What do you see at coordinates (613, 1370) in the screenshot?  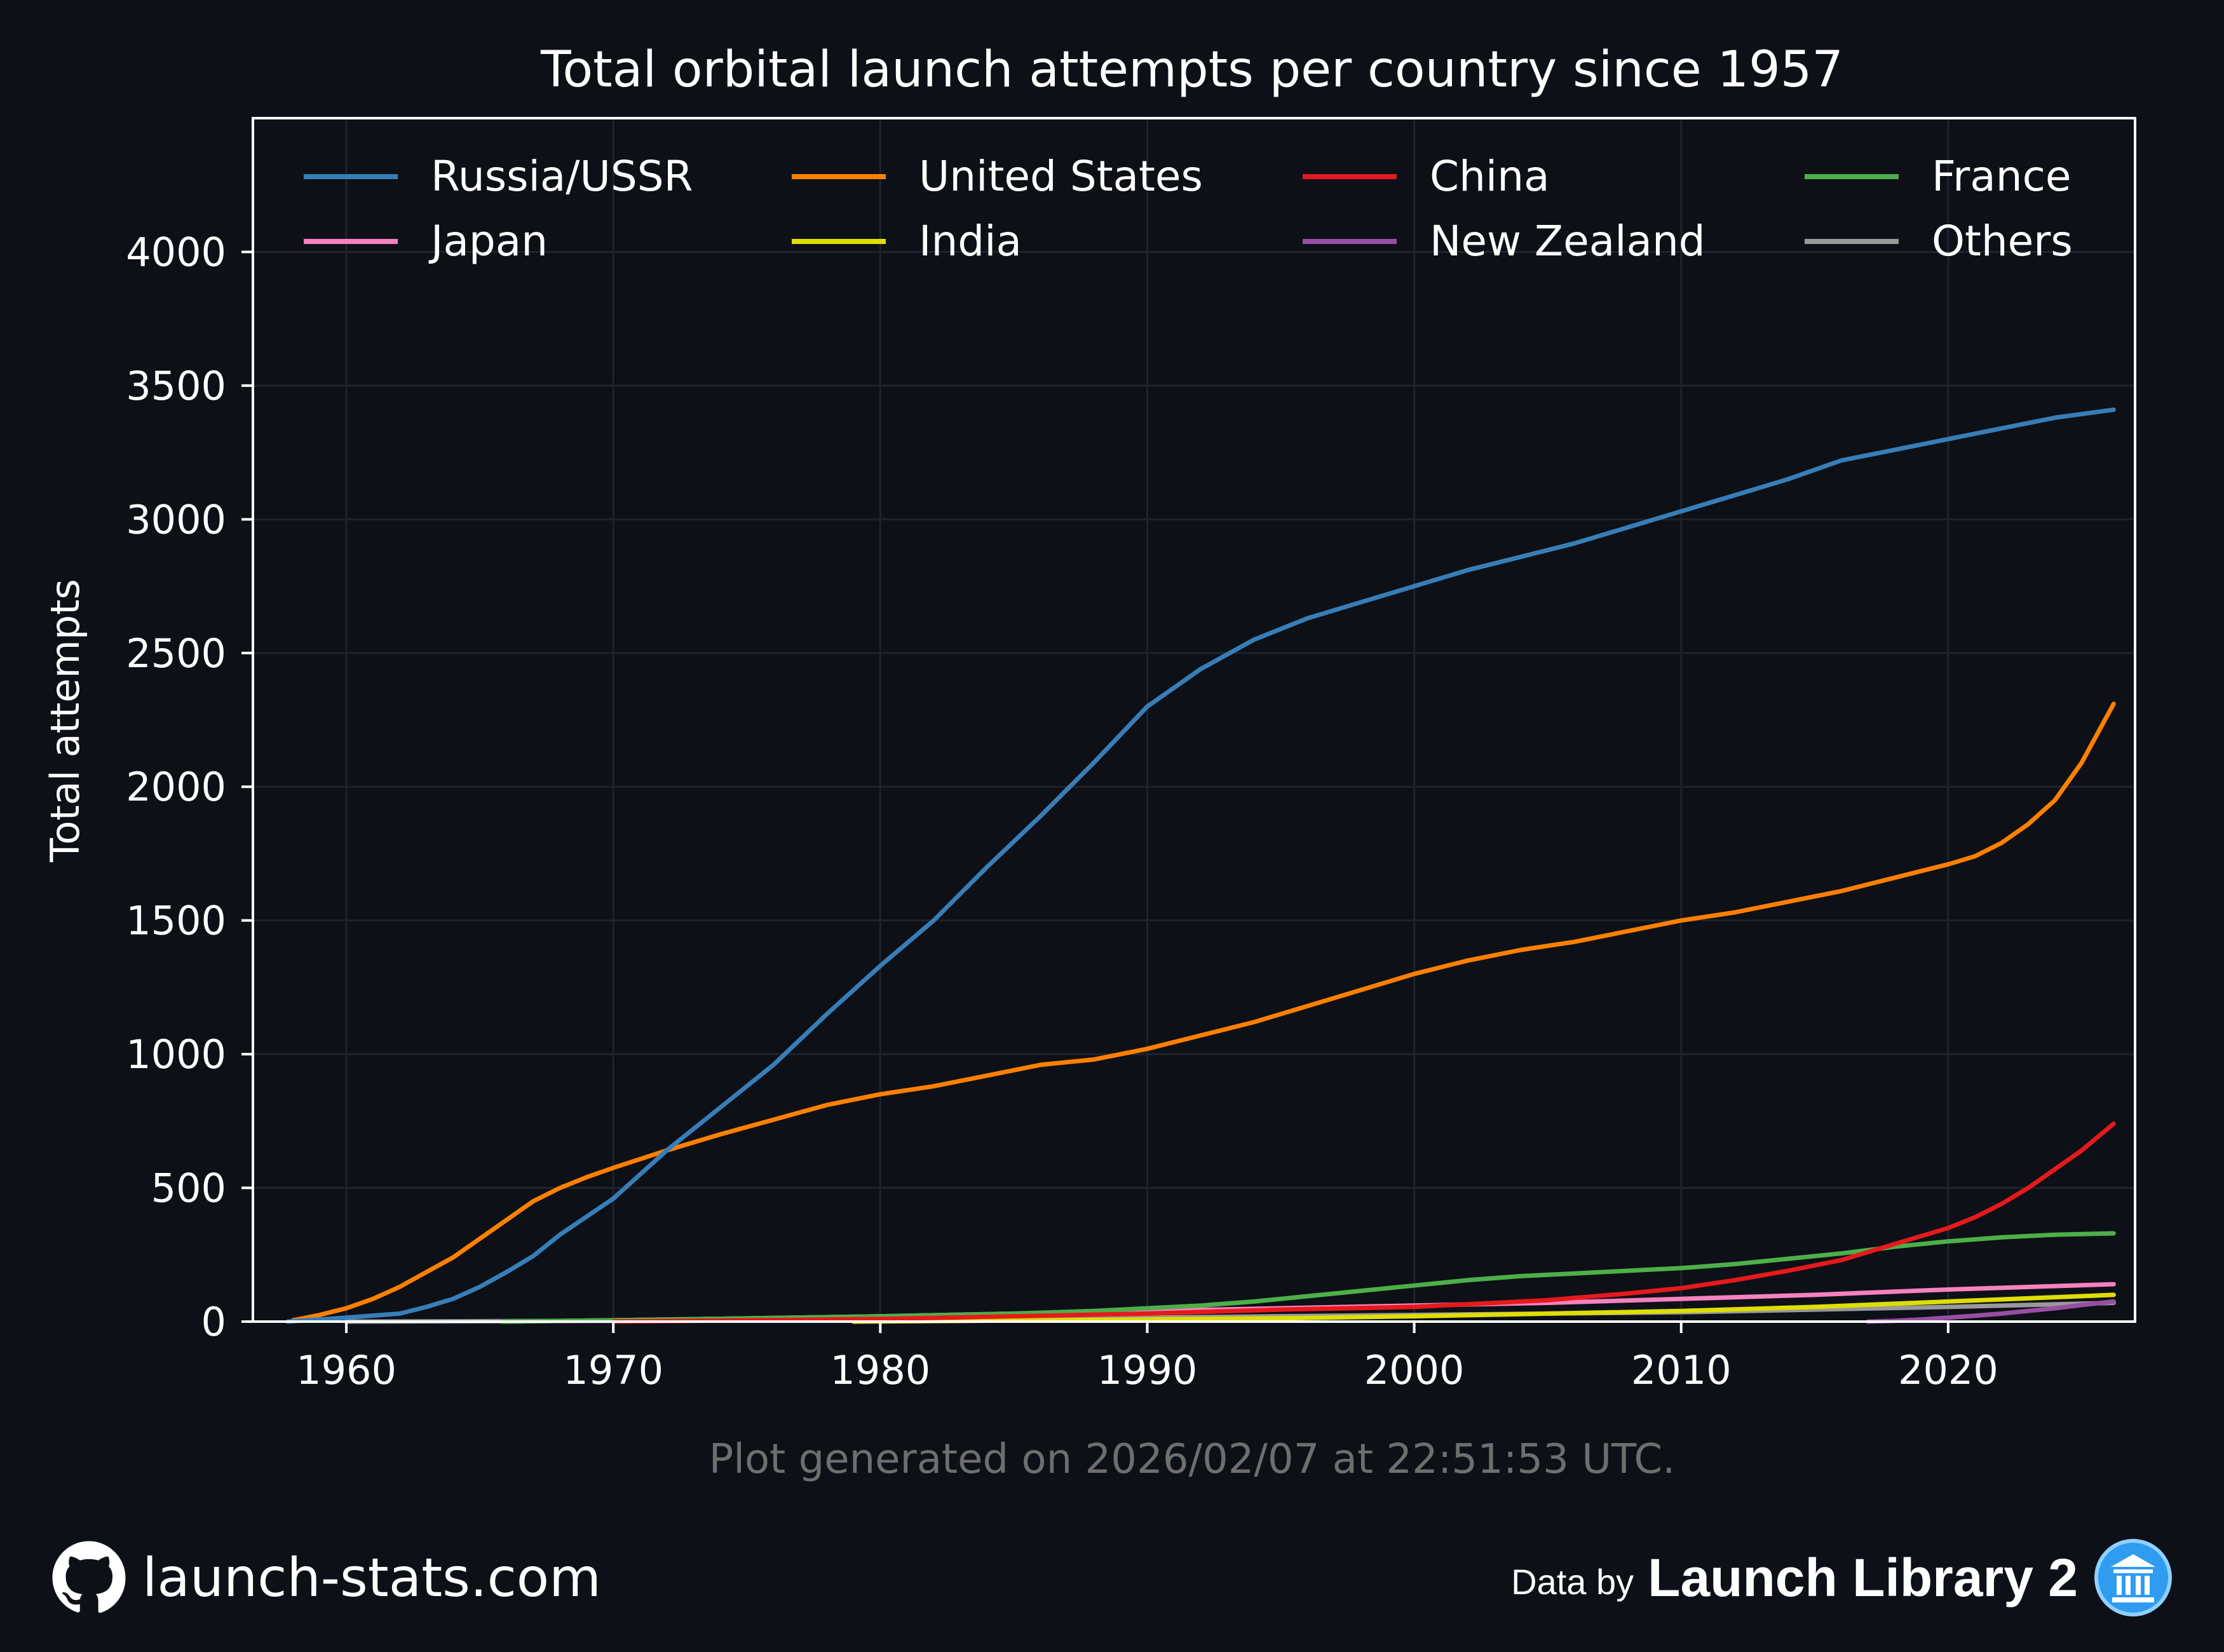 I see `x-tick-label: 1970` at bounding box center [613, 1370].